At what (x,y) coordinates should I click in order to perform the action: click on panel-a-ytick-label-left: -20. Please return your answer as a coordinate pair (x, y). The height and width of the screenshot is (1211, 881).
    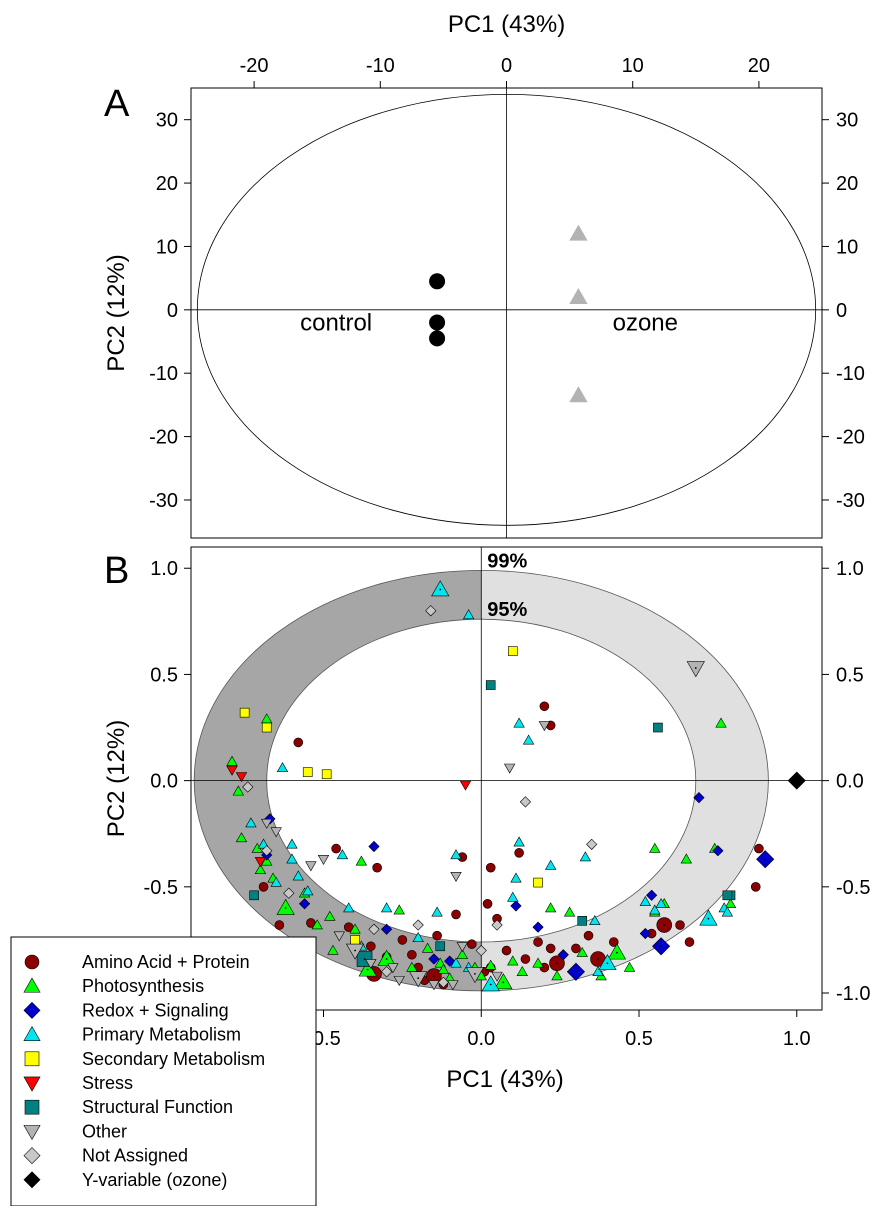
    Looking at the image, I should click on (163, 438).